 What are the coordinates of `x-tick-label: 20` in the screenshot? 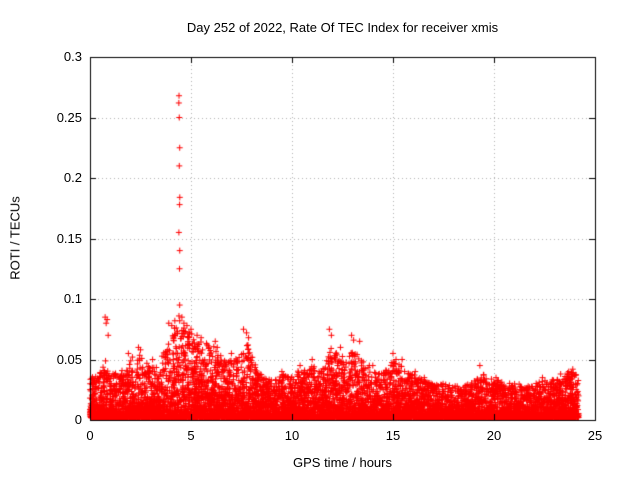 It's located at (494, 435).